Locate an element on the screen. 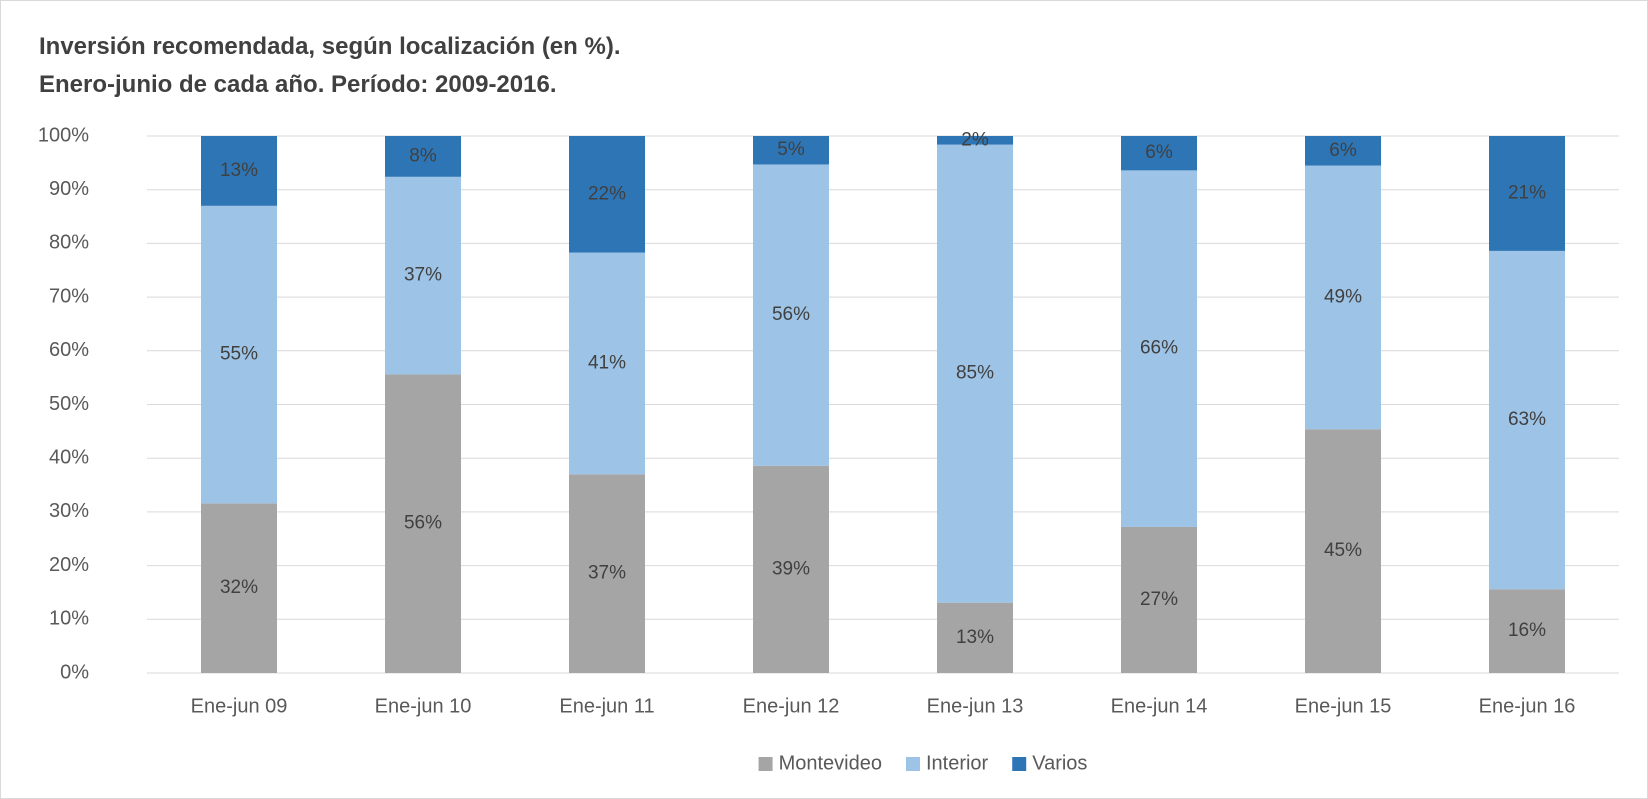  x-tick-label: Ene-jun 15 is located at coordinates (1343, 706).